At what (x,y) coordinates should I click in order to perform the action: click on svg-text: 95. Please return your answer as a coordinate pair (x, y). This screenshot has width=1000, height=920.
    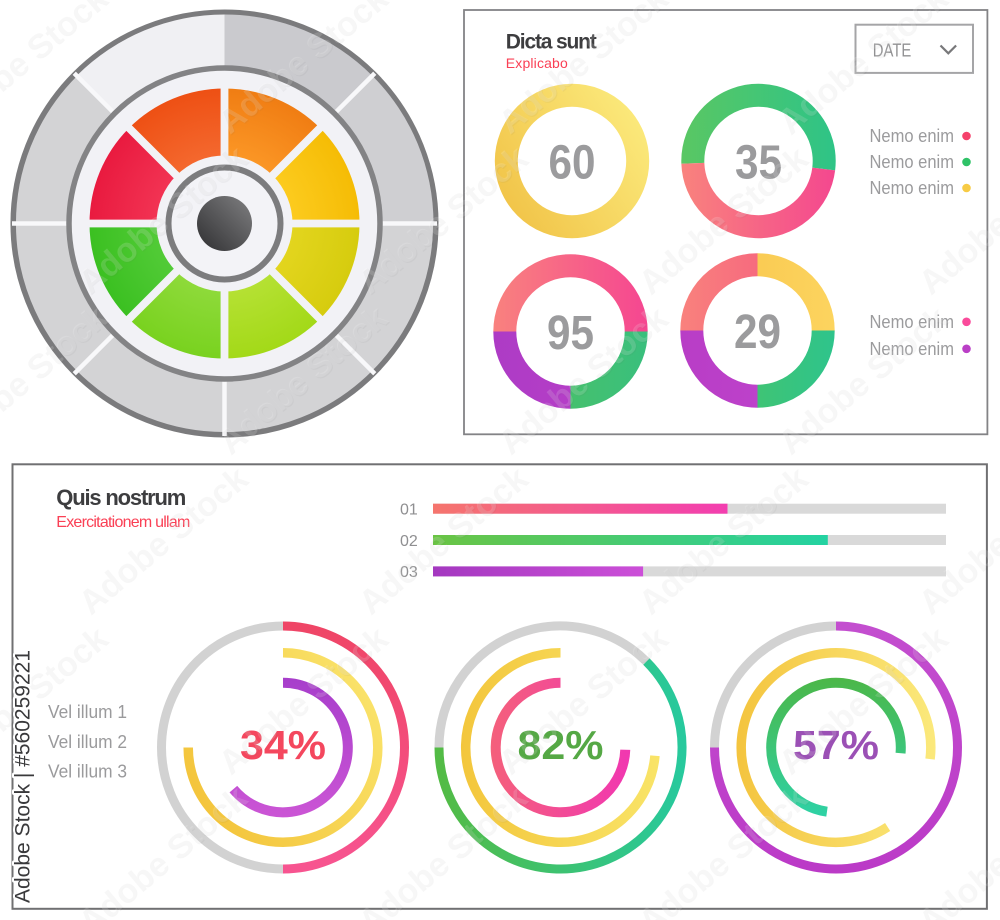
    Looking at the image, I should click on (570, 333).